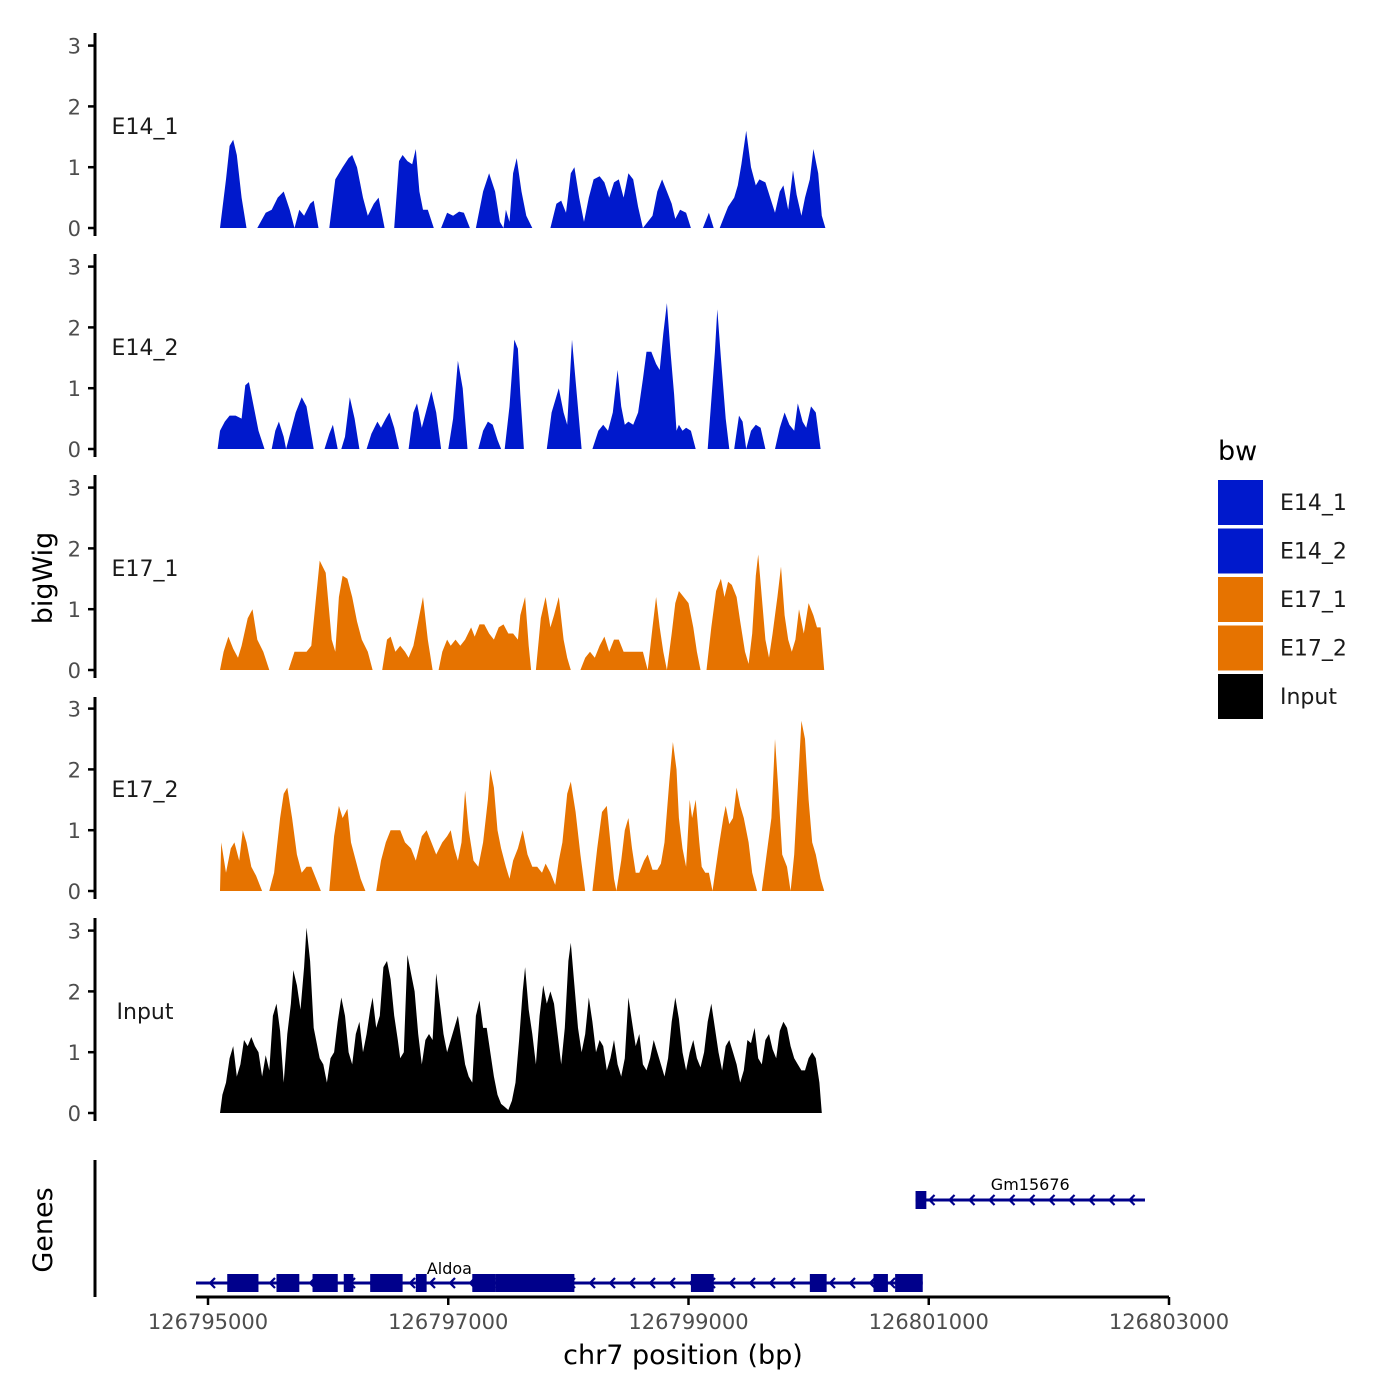 This screenshot has width=1400, height=1400. I want to click on track-e17-2: 0 1 2 3 E17_2, so click(446, 800).